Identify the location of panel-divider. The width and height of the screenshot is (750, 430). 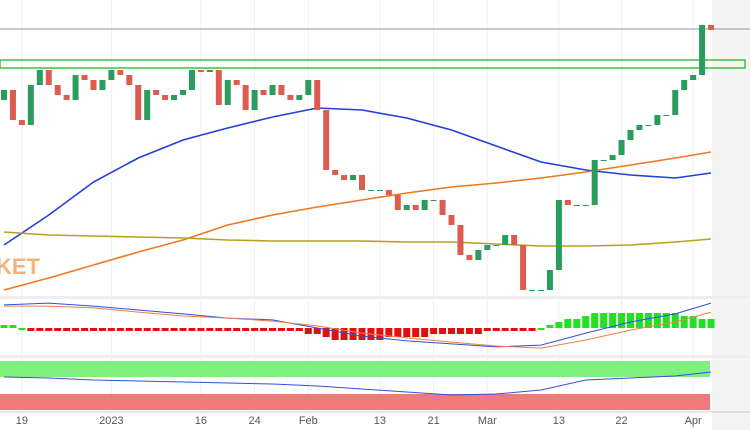
(375, 356).